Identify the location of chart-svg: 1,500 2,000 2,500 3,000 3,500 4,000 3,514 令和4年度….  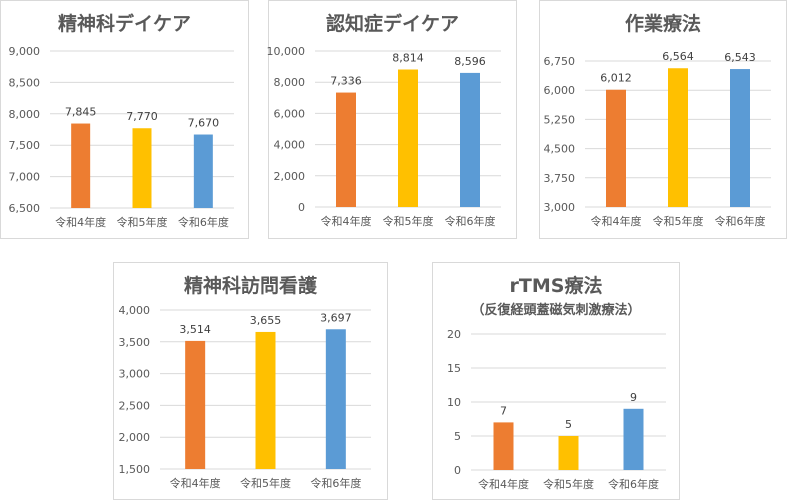
(245, 397).